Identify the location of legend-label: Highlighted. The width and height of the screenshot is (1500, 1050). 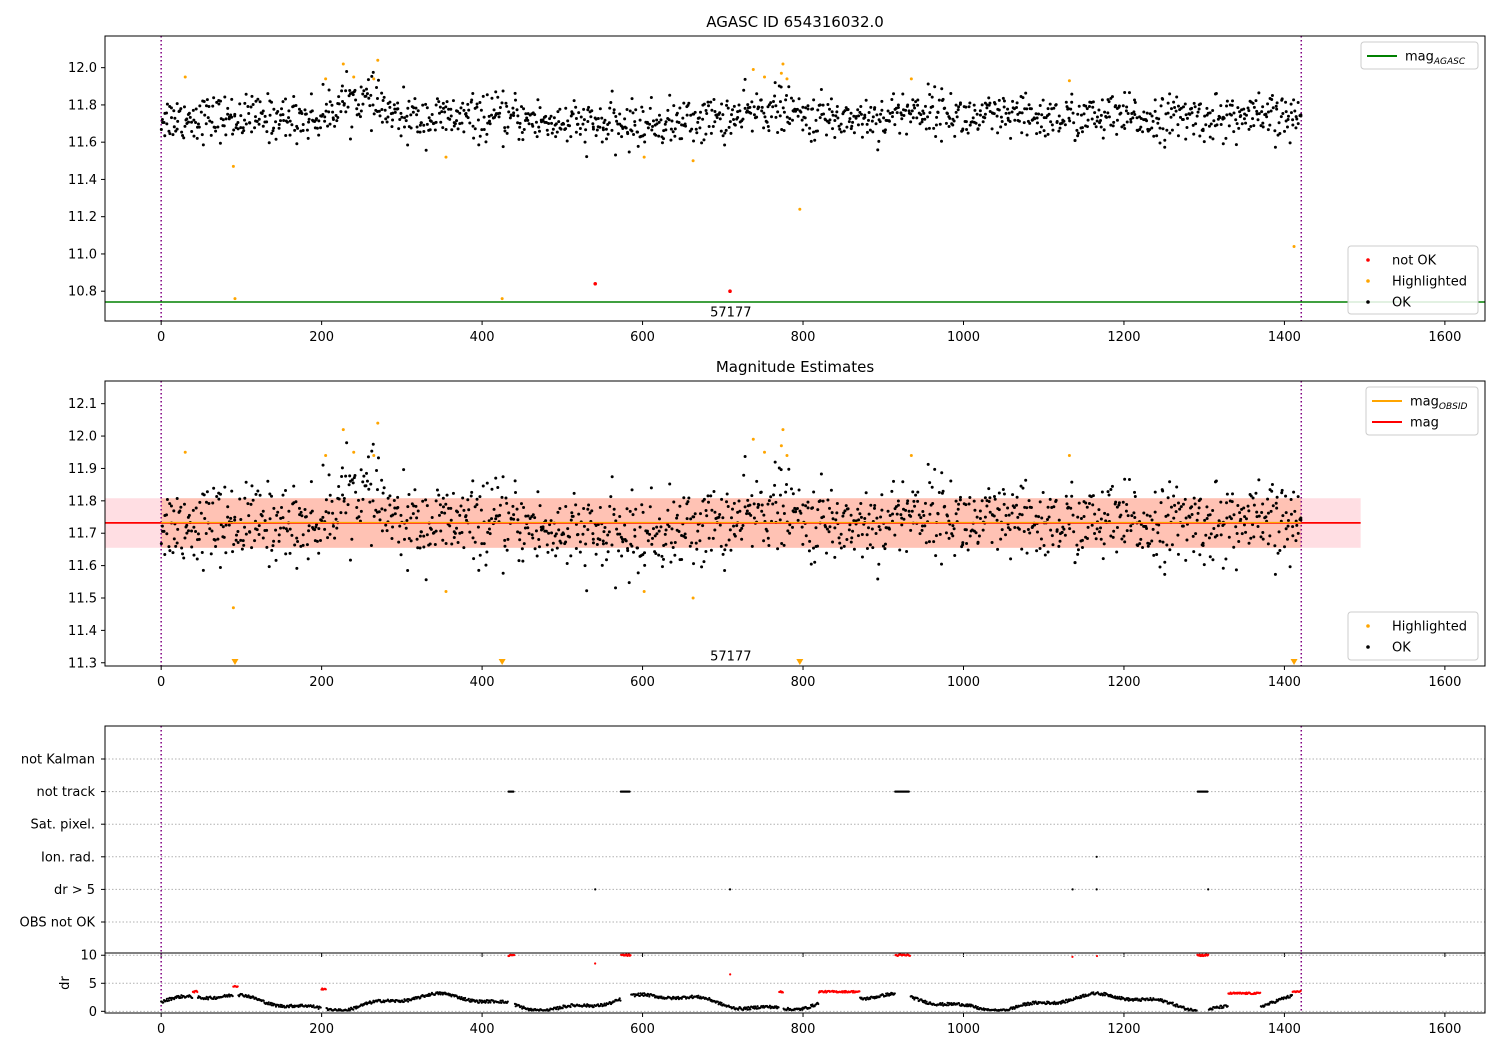
(1429, 282).